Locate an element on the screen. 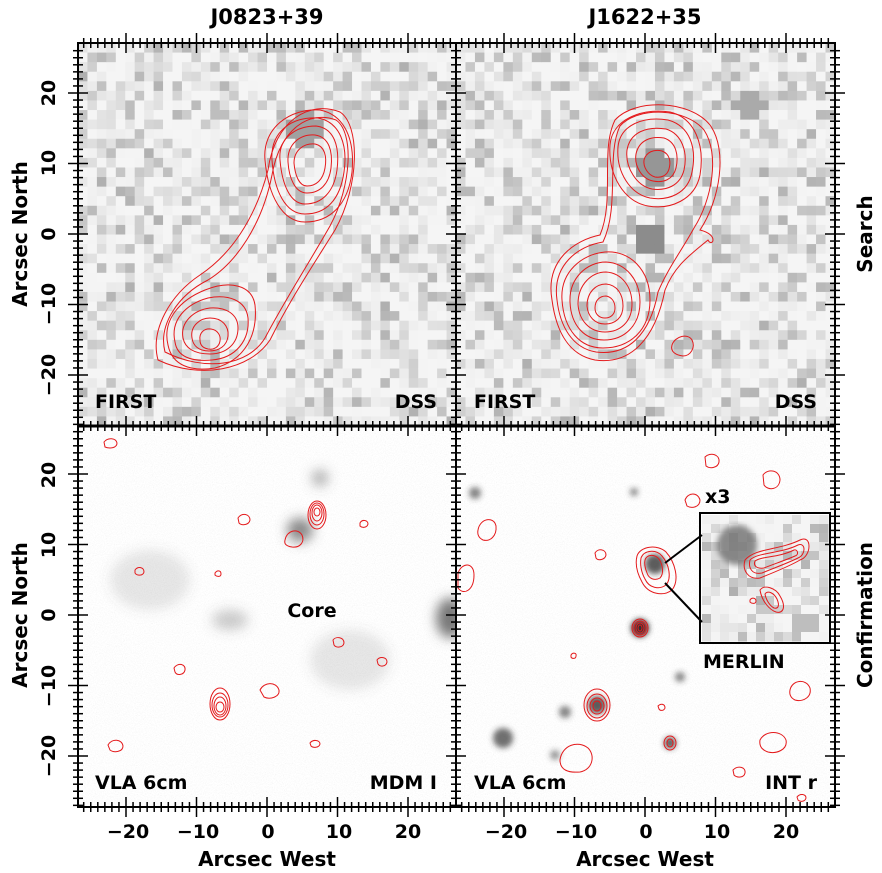 The width and height of the screenshot is (882, 873). panel-optical-label: MDM I is located at coordinates (403, 783).